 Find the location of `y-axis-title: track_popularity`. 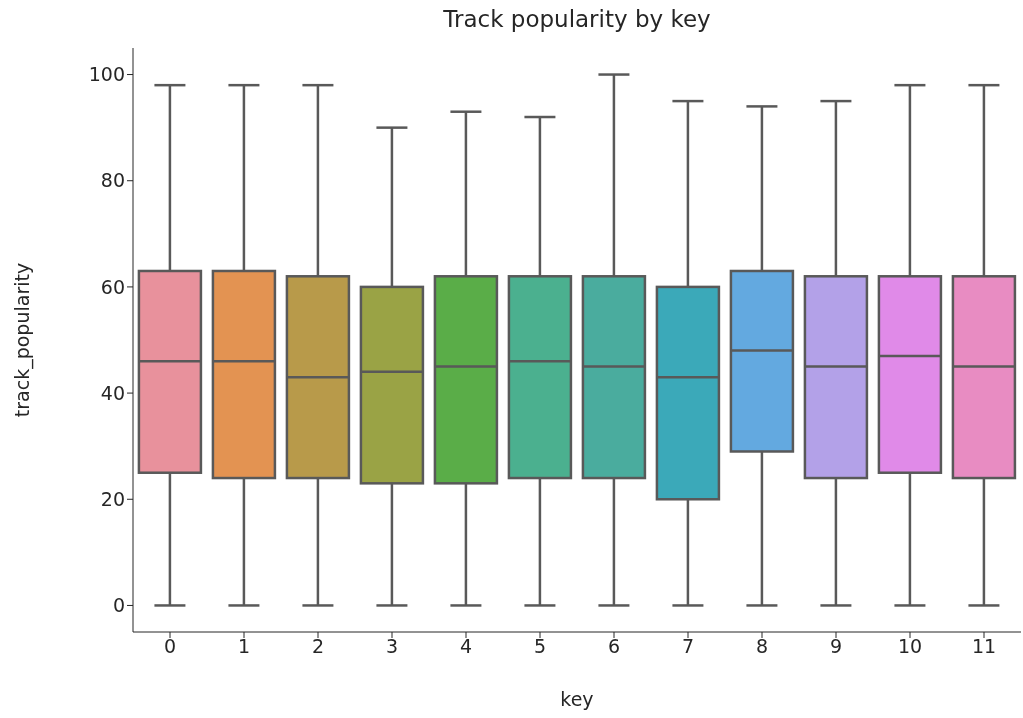

y-axis-title: track_popularity is located at coordinates (22, 340).